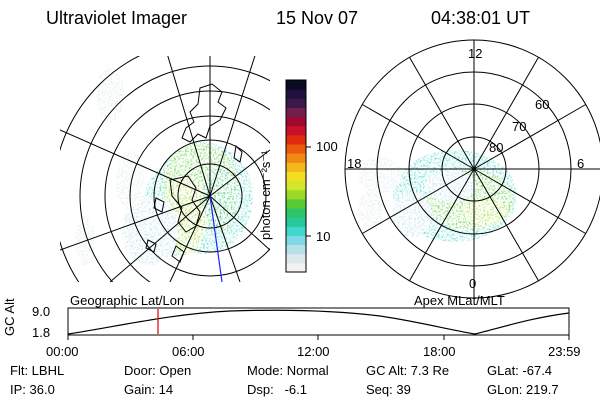 This screenshot has height=400, width=600. I want to click on date-label: 15 Nov 07, so click(317, 18).